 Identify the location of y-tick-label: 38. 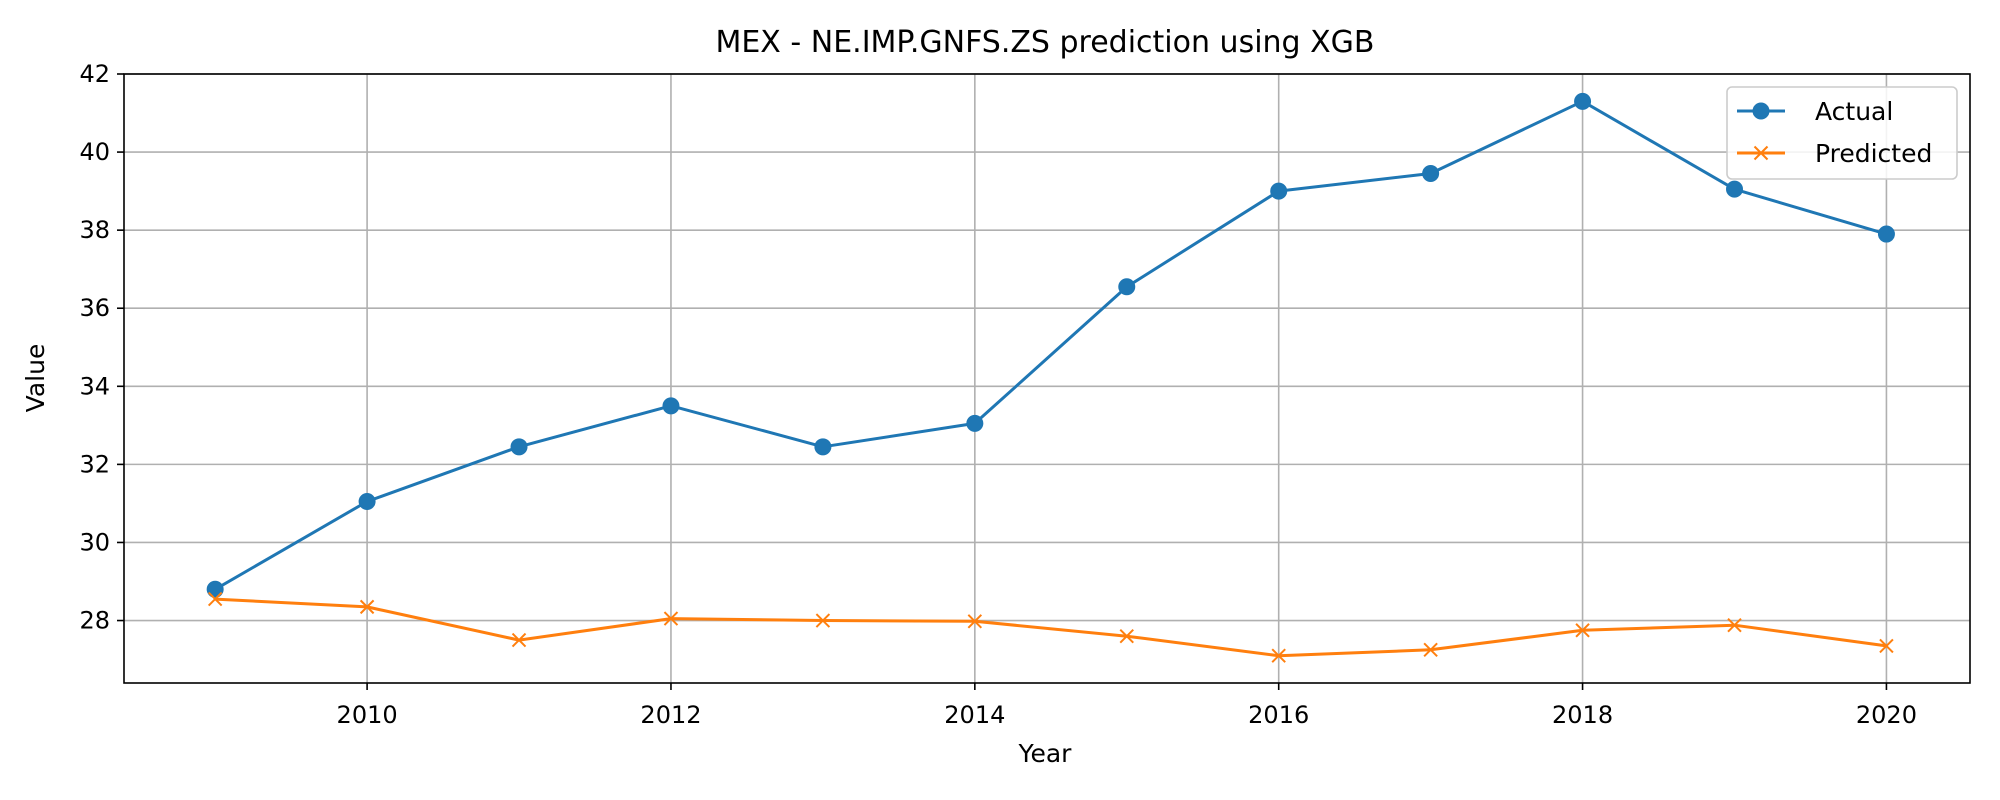
(94, 230).